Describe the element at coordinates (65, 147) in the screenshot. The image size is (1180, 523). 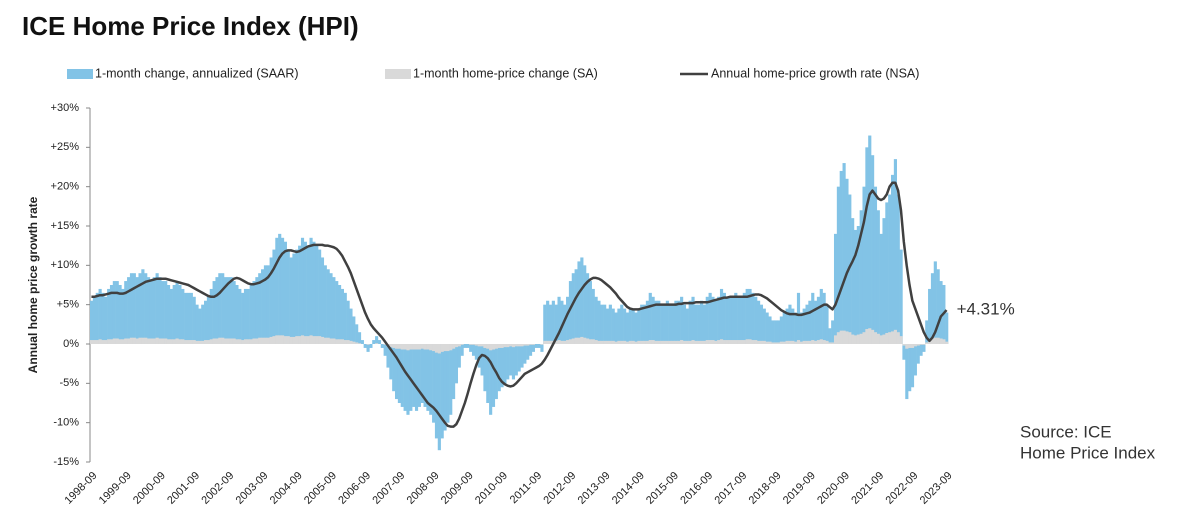
I see `y-tick-label: +25%` at that location.